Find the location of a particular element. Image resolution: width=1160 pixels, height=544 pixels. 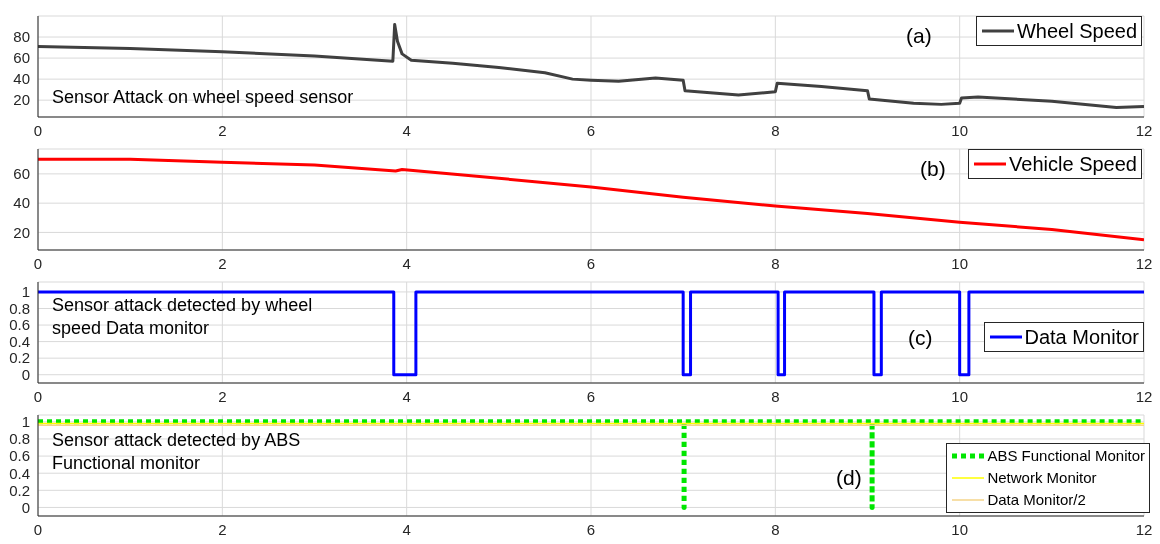

legend-label: Data Monitor is located at coordinates (1081, 337).